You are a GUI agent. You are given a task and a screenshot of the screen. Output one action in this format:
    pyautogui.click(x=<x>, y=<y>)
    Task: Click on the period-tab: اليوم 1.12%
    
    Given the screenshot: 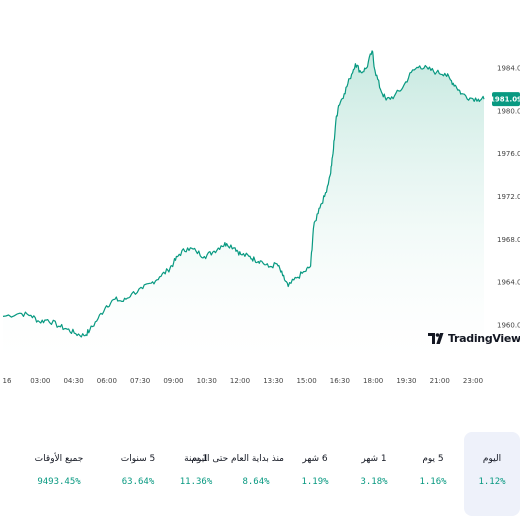 What is the action you would take?
    pyautogui.click(x=492, y=474)
    